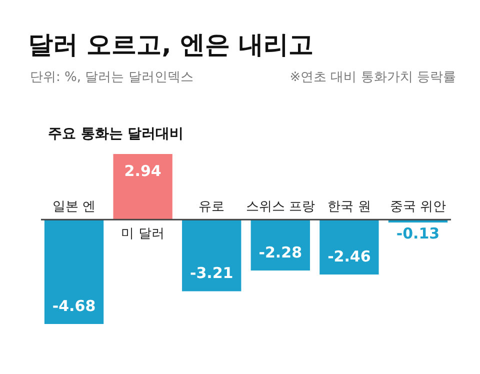 This screenshot has width=480, height=374. Describe the element at coordinates (74, 306) in the screenshot. I see `data-label: -4.68` at that location.